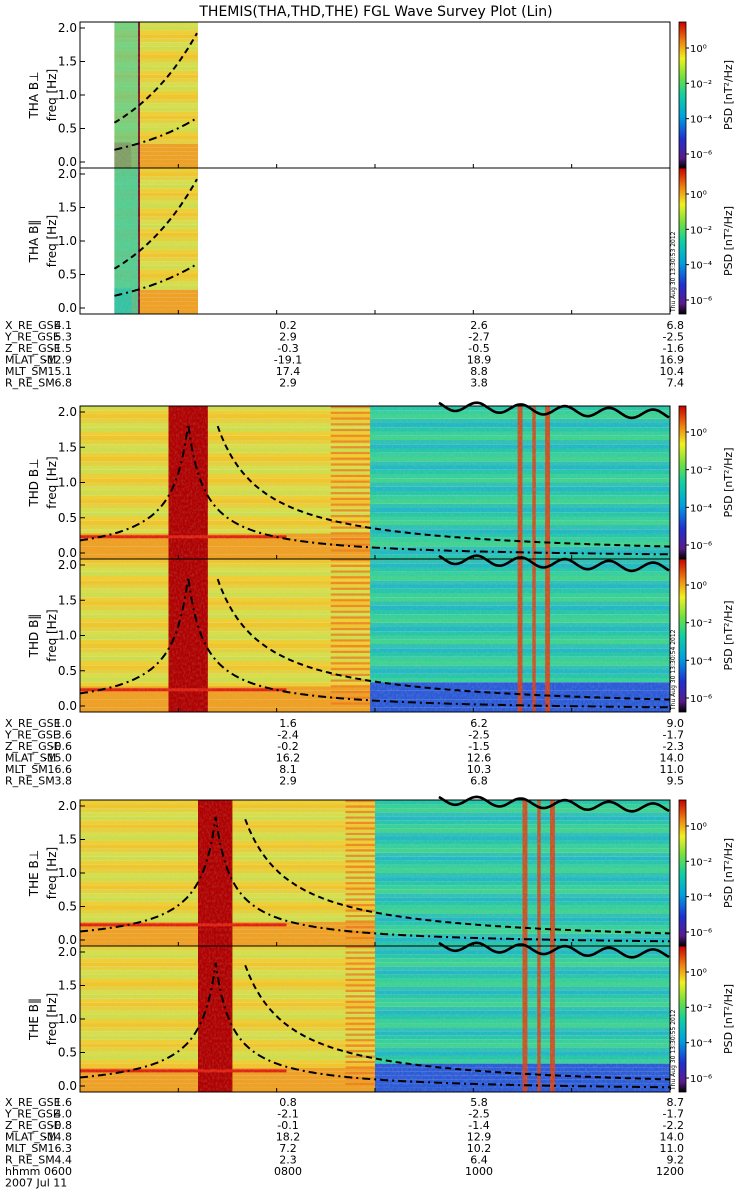 The width and height of the screenshot is (750, 1200). What do you see at coordinates (64, 735) in the screenshot?
I see `ephemeris-value: 3.6` at bounding box center [64, 735].